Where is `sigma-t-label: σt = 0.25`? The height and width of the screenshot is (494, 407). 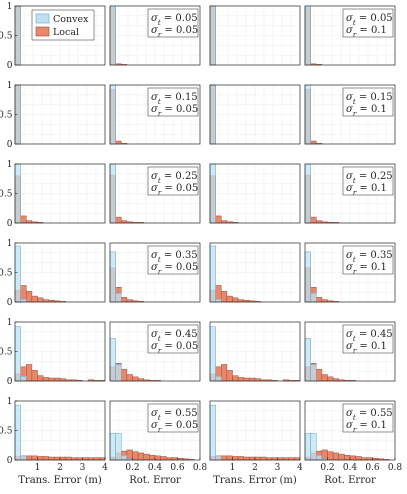 sigma-t-label: σt = 0.25 is located at coordinates (369, 178).